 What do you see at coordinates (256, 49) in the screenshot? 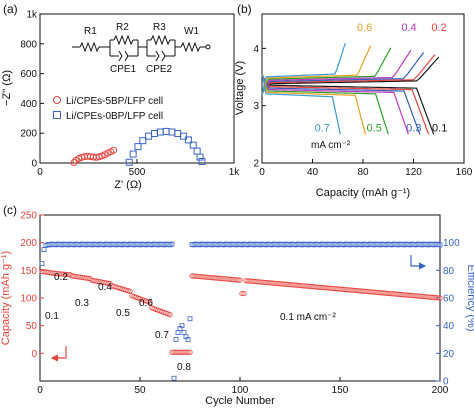
I see `panel-b-ytick-label: 4` at bounding box center [256, 49].